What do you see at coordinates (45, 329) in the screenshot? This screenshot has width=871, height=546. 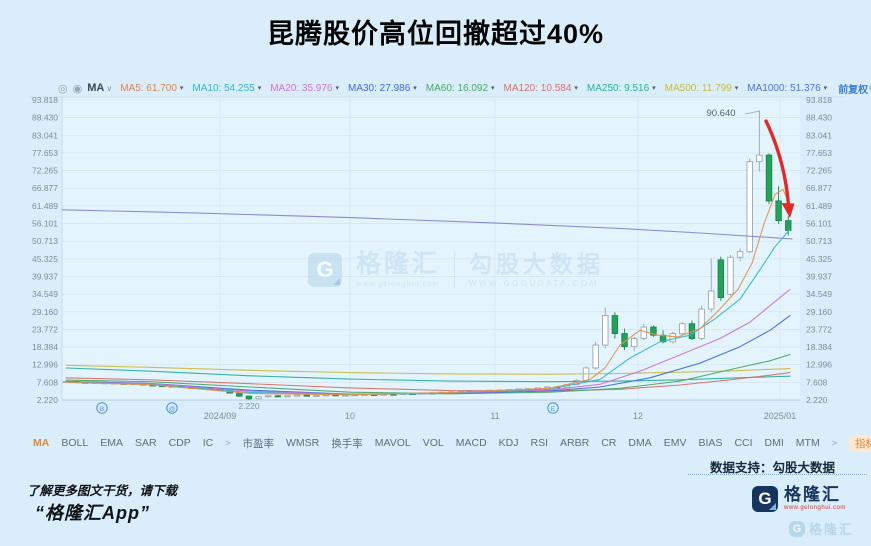 I see `y-axis-label-left: 23.772` at bounding box center [45, 329].